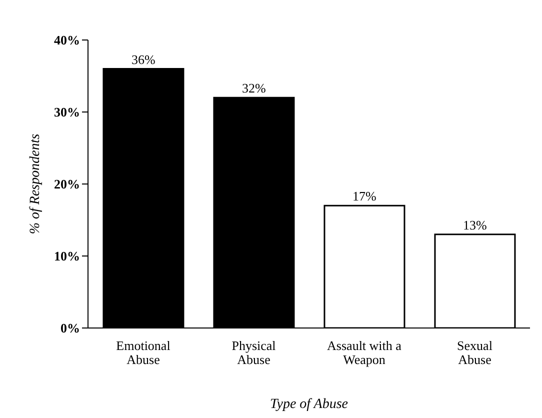 Image resolution: width=542 pixels, height=418 pixels. Describe the element at coordinates (475, 224) in the screenshot. I see `data-label: 13%` at that location.